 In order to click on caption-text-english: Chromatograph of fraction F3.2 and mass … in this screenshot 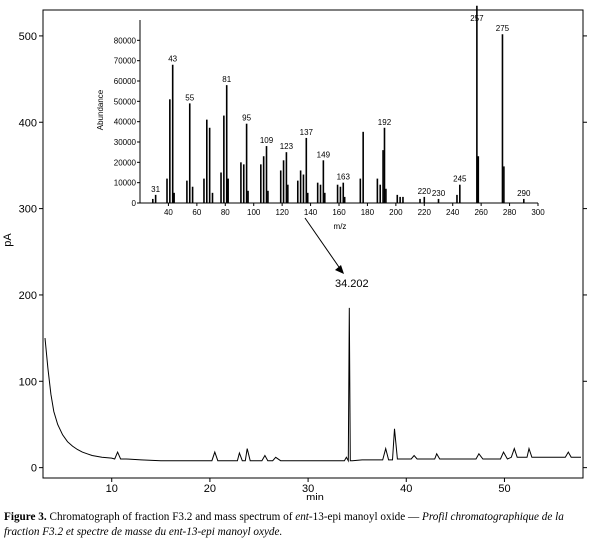, I will do `click(171, 517)`.